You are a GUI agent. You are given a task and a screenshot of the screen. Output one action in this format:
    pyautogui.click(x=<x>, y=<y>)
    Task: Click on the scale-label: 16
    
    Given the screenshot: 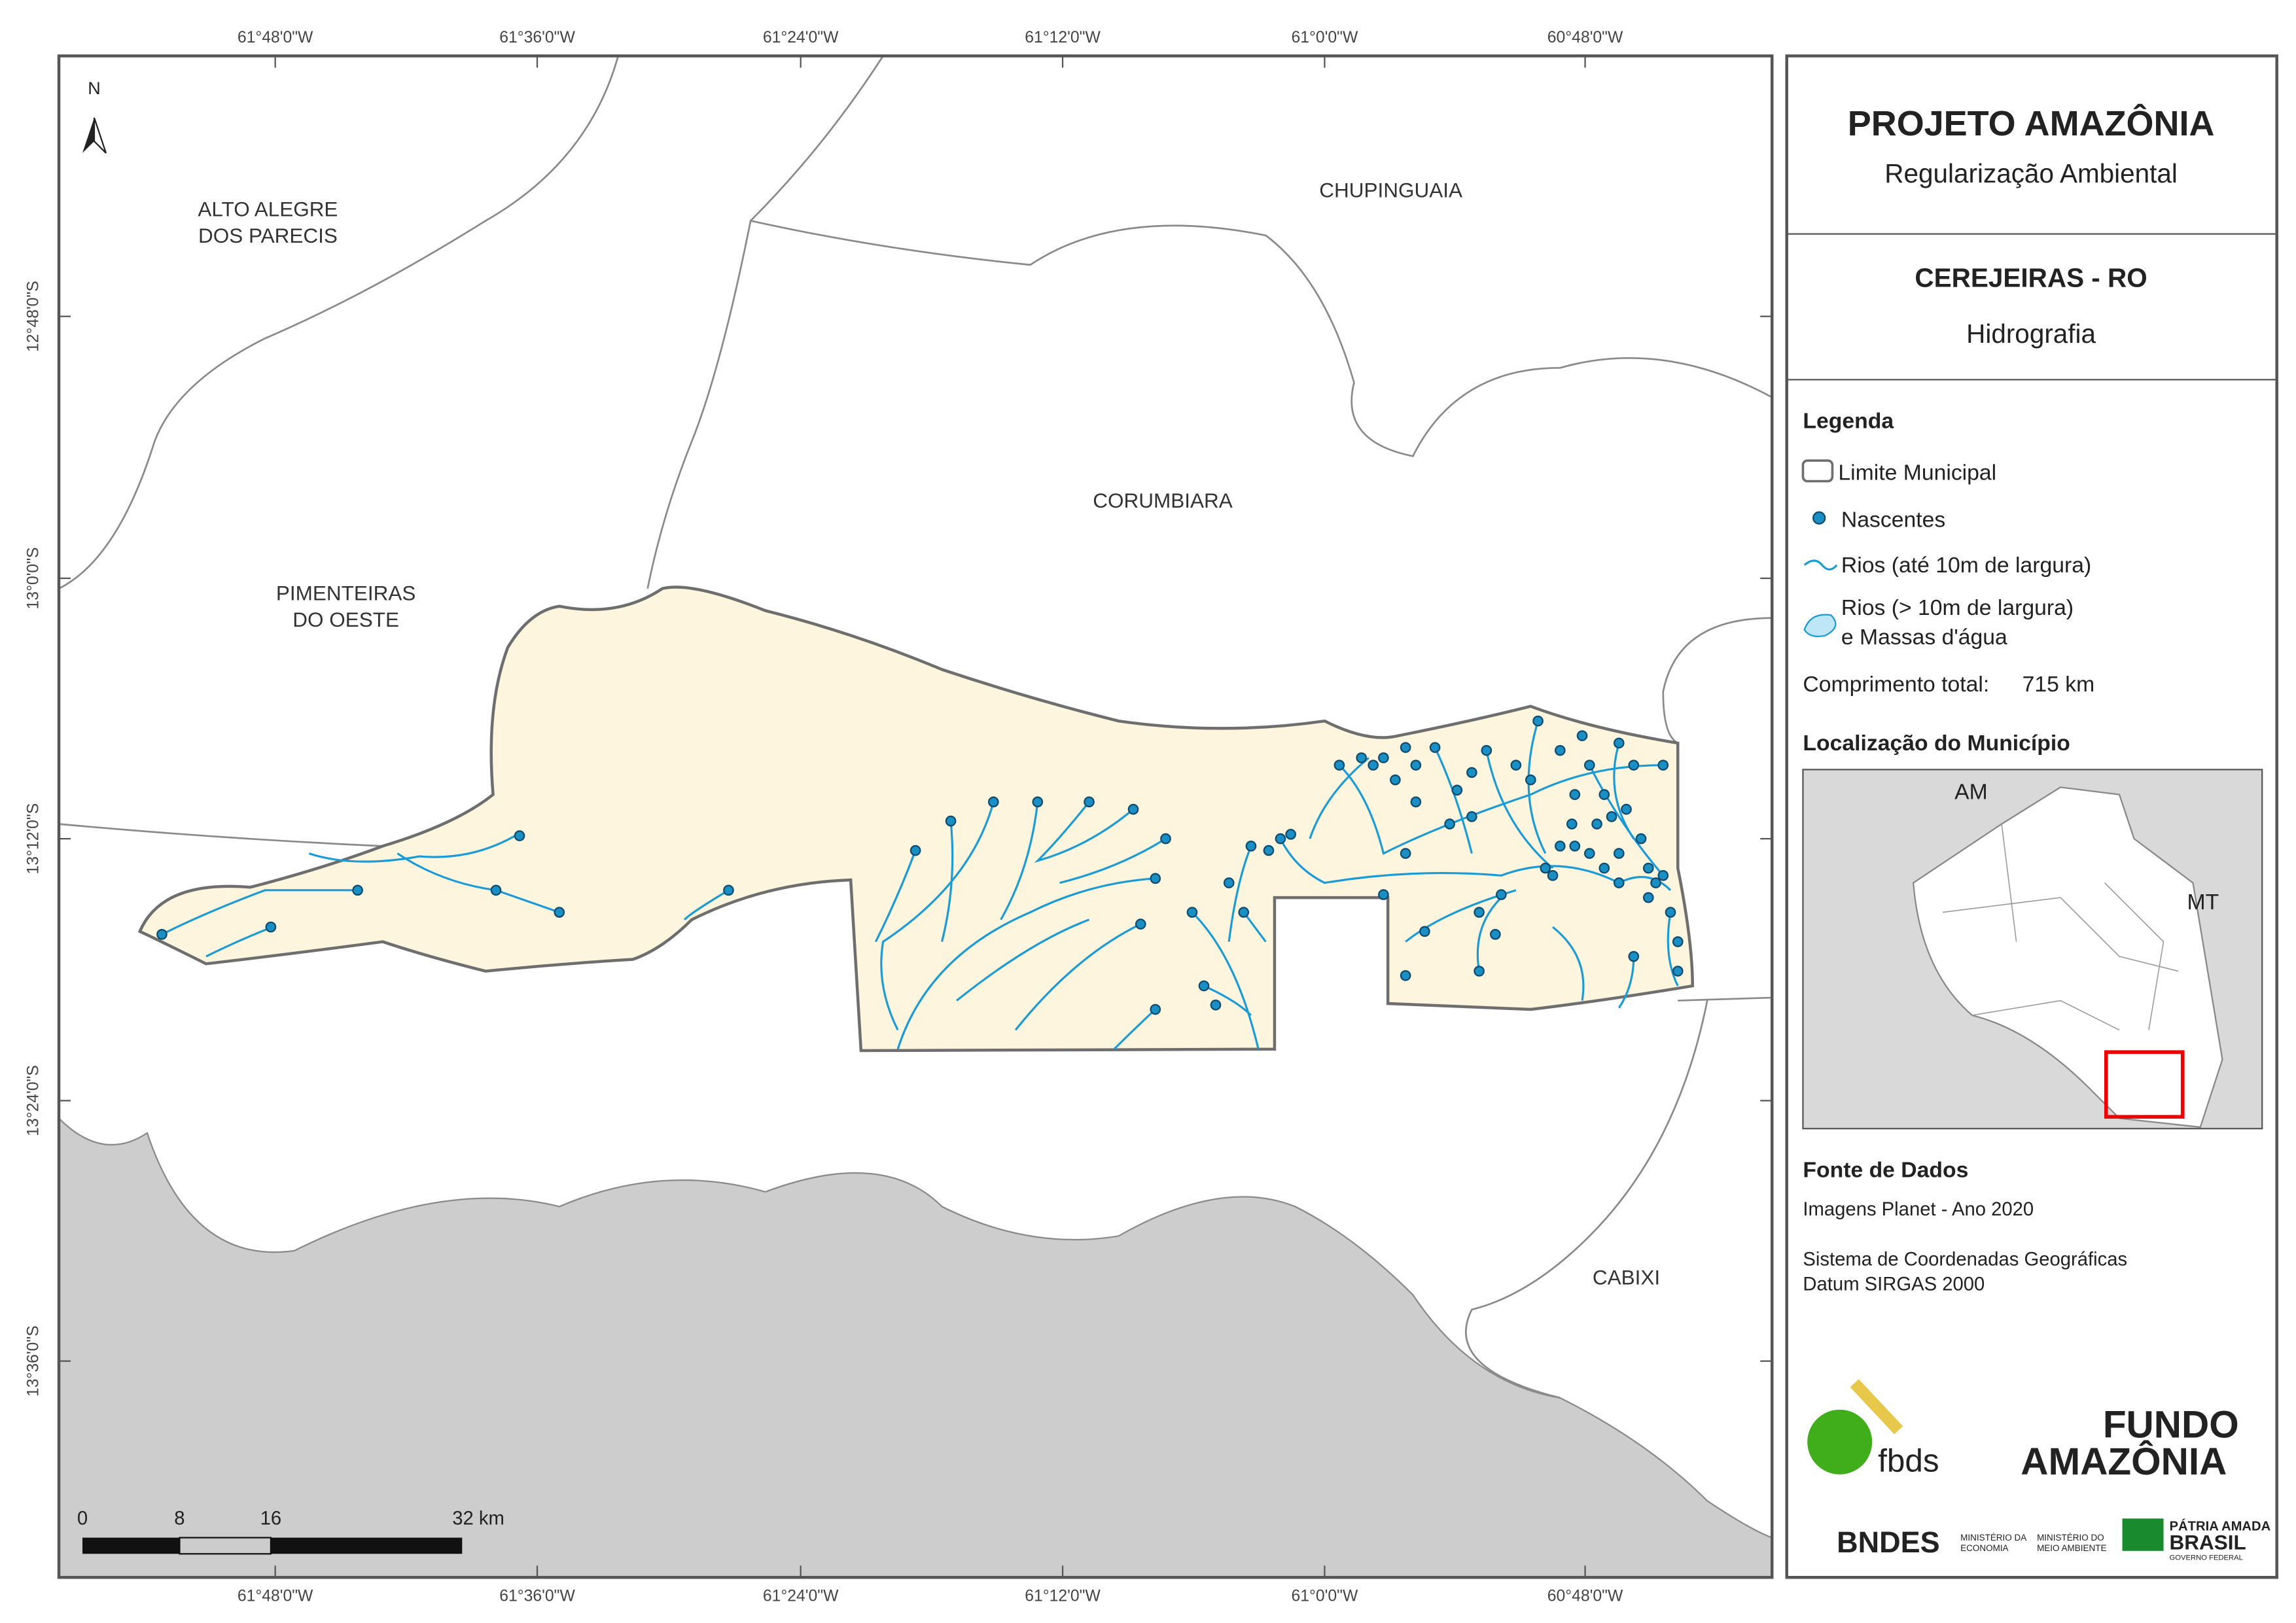 What is the action you would take?
    pyautogui.click(x=271, y=1518)
    